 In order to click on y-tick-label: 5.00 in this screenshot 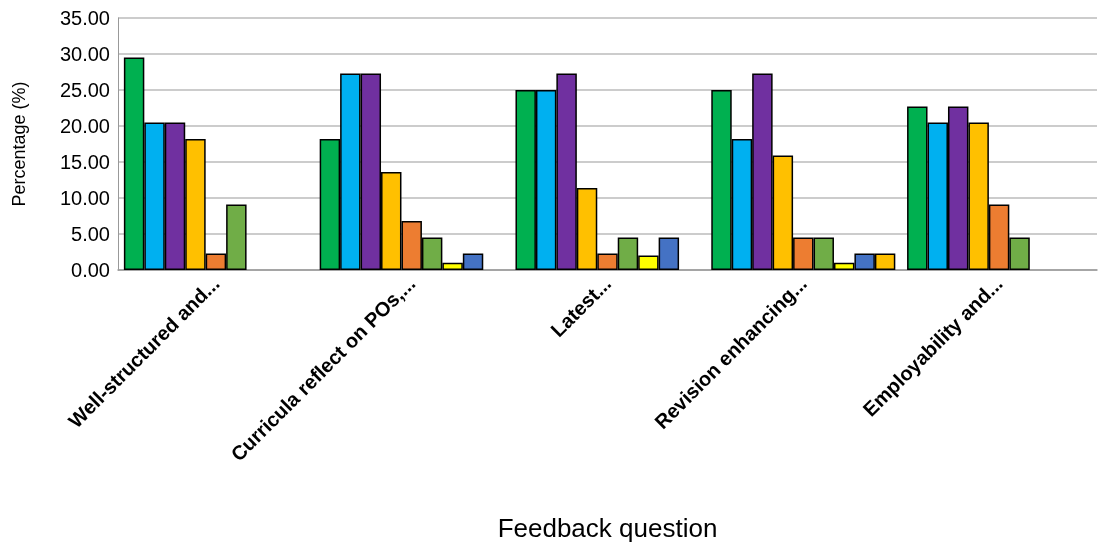, I will do `click(90, 234)`.